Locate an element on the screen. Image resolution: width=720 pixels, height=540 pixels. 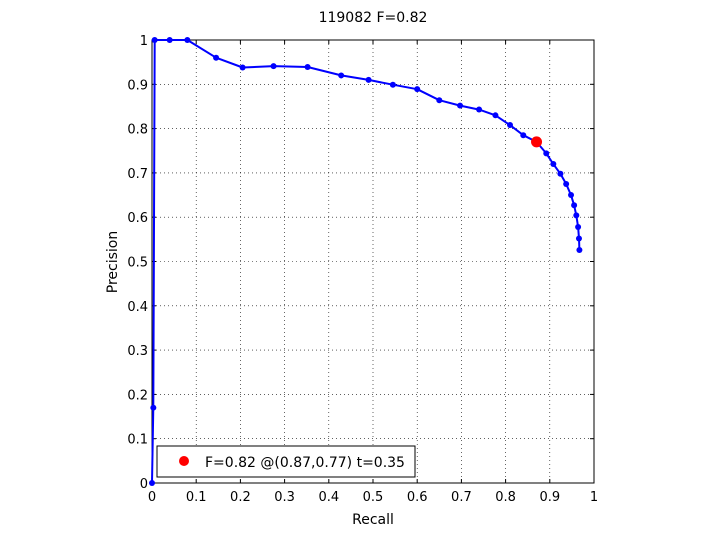
y-tick-label: 0.5 is located at coordinates (137, 263).